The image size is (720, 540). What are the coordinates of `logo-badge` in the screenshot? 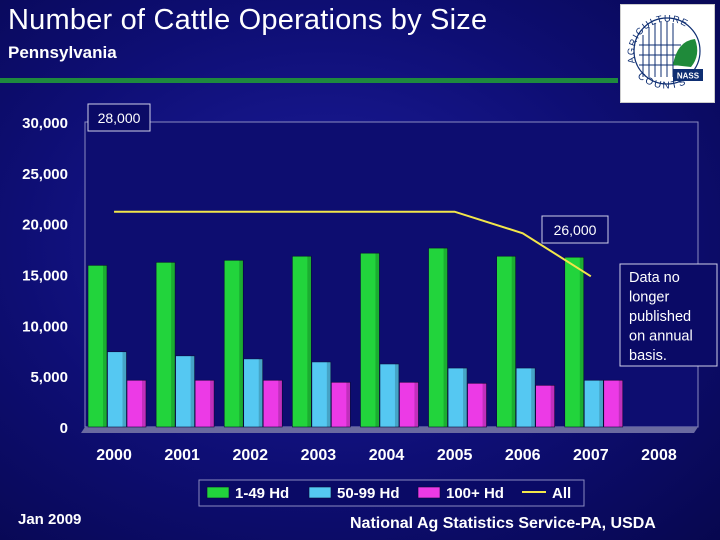 It's located at (688, 75).